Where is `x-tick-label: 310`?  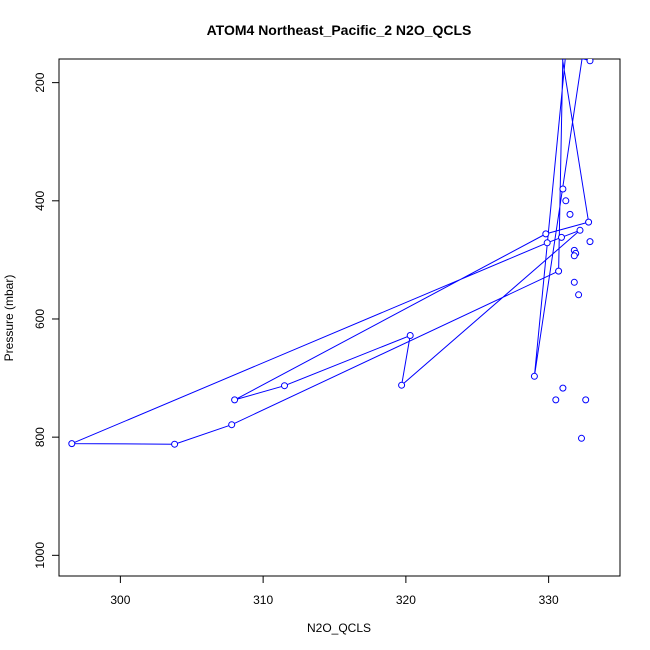
x-tick-label: 310 is located at coordinates (263, 600).